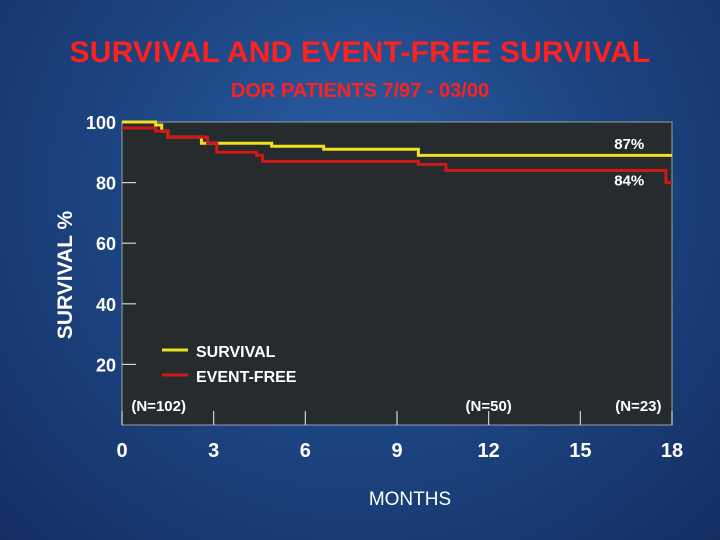 Image resolution: width=720 pixels, height=540 pixels. What do you see at coordinates (580, 451) in the screenshot?
I see `x-tick-label: 15` at bounding box center [580, 451].